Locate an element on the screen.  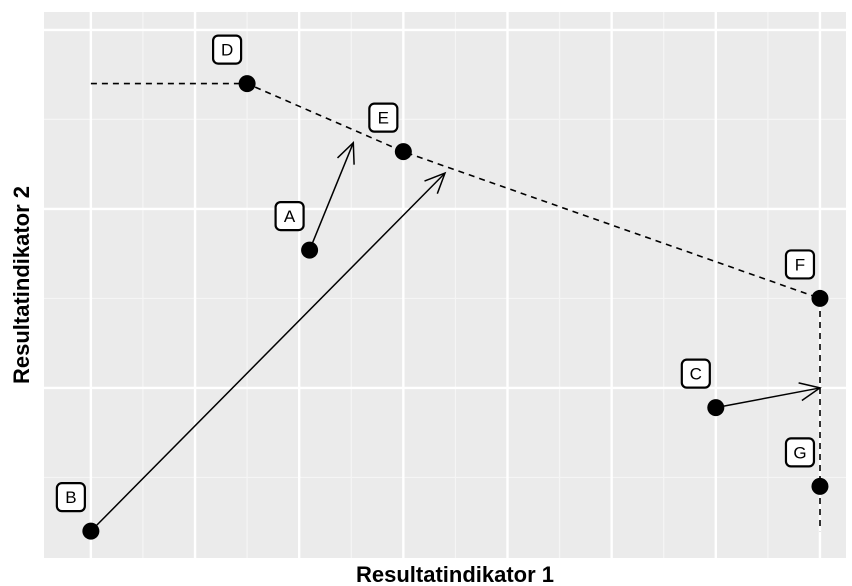
point-d is located at coordinates (247, 84).